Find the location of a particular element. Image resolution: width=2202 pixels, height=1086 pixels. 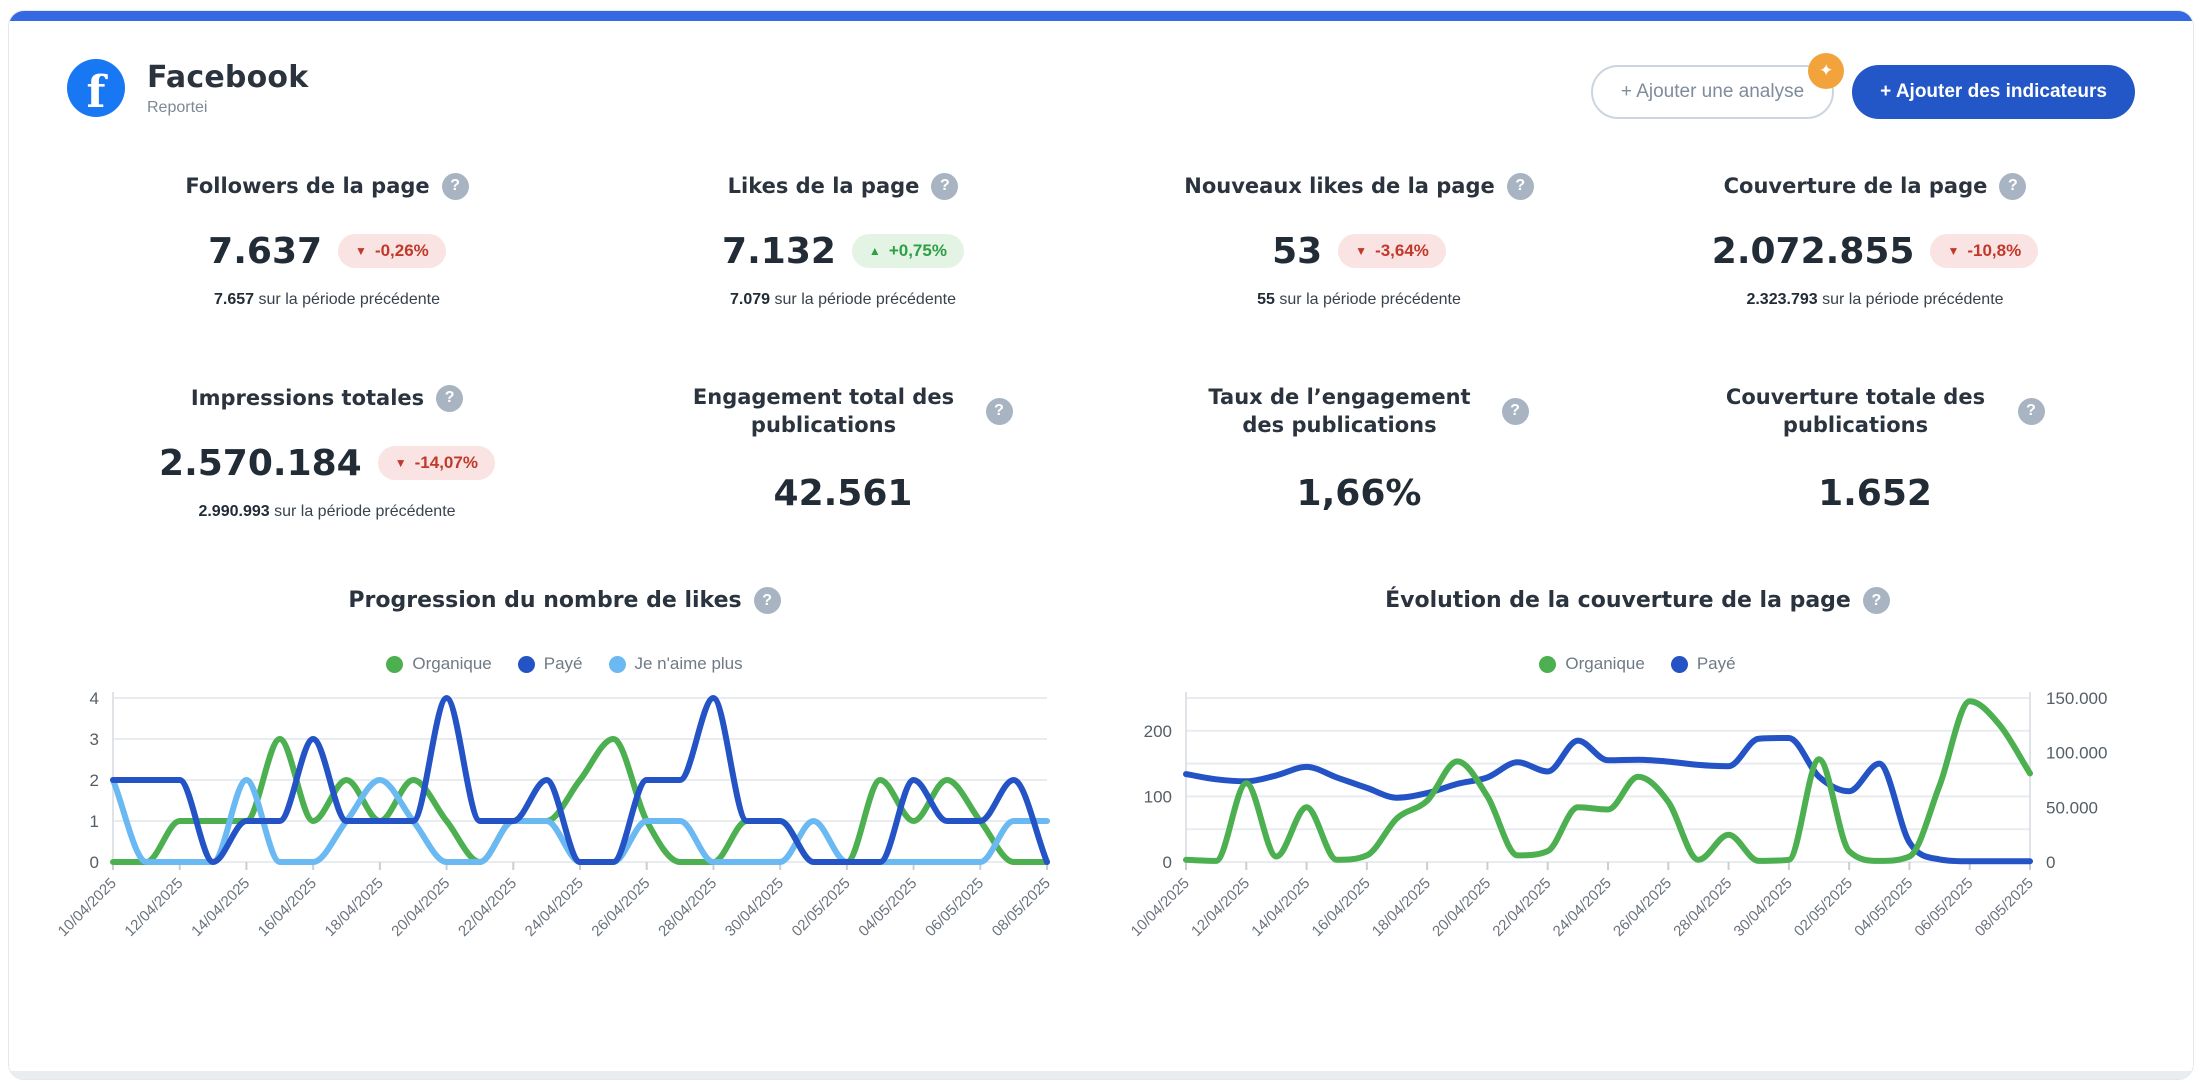

svg-text: 100.000 is located at coordinates (2076, 753).